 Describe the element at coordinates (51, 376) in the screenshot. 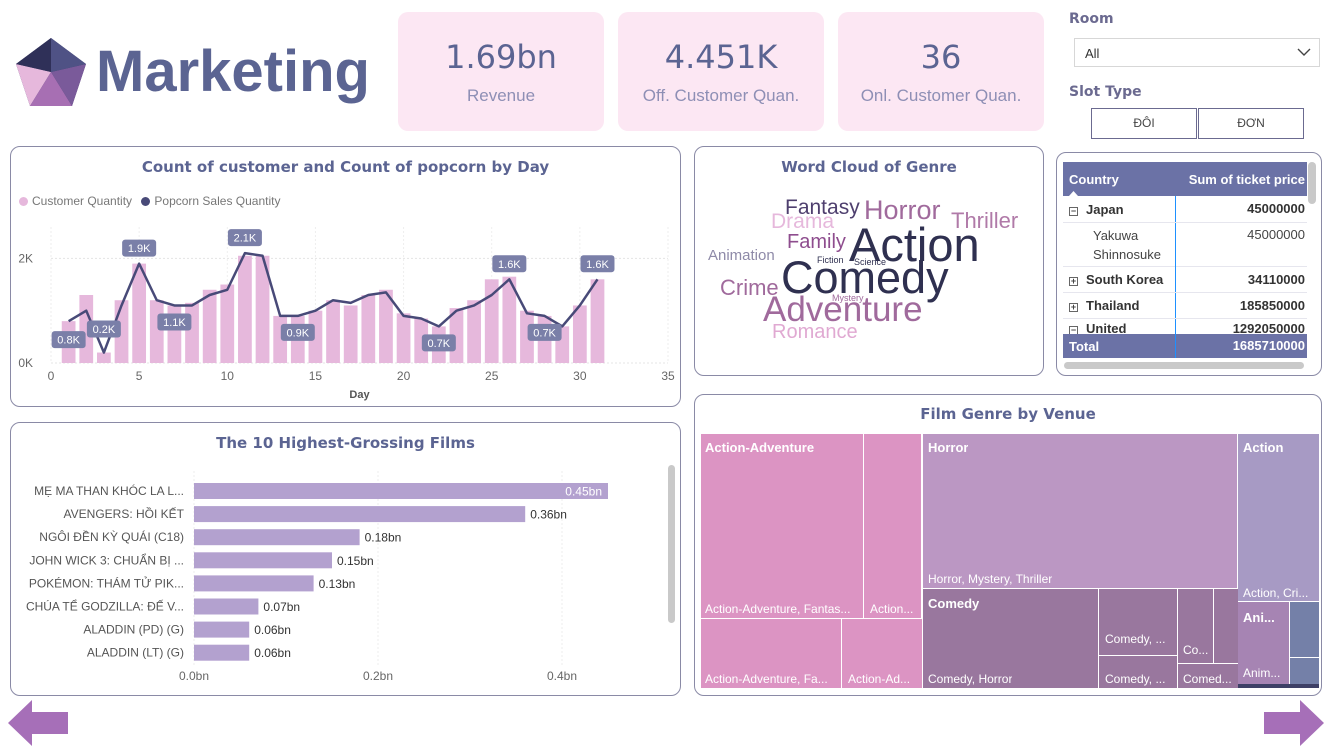

I see `x-tick-label: 0` at that location.